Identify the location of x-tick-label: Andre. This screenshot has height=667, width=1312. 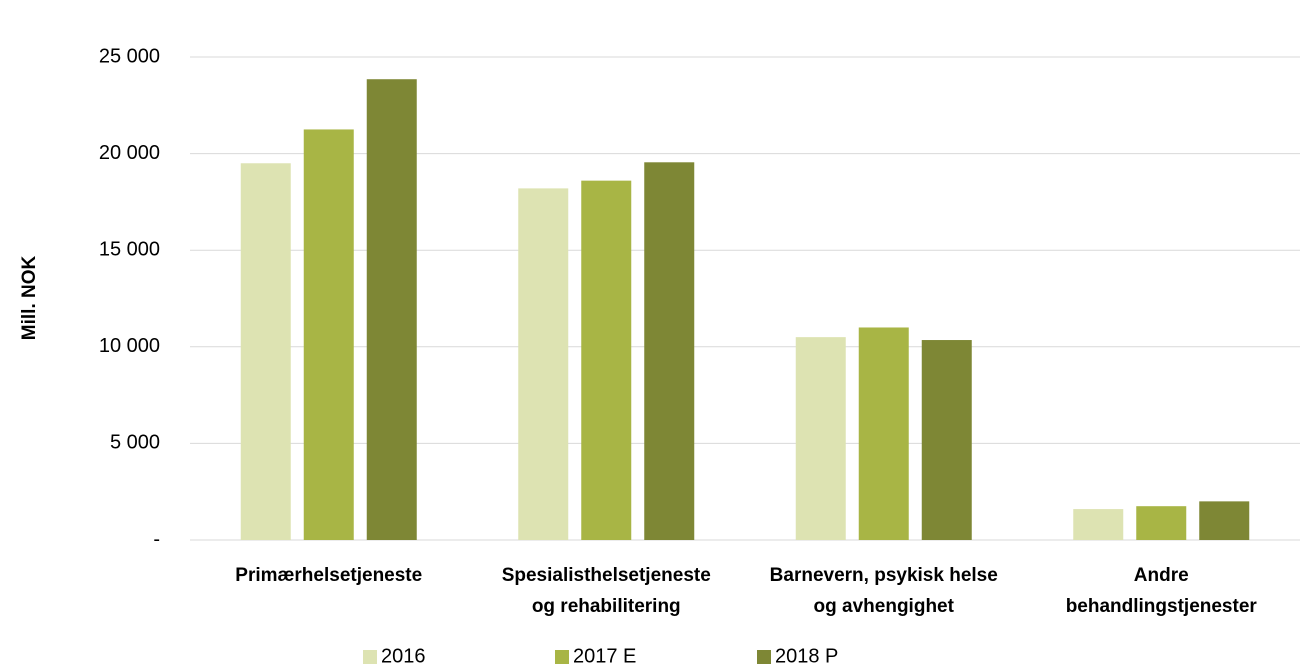
(1161, 575).